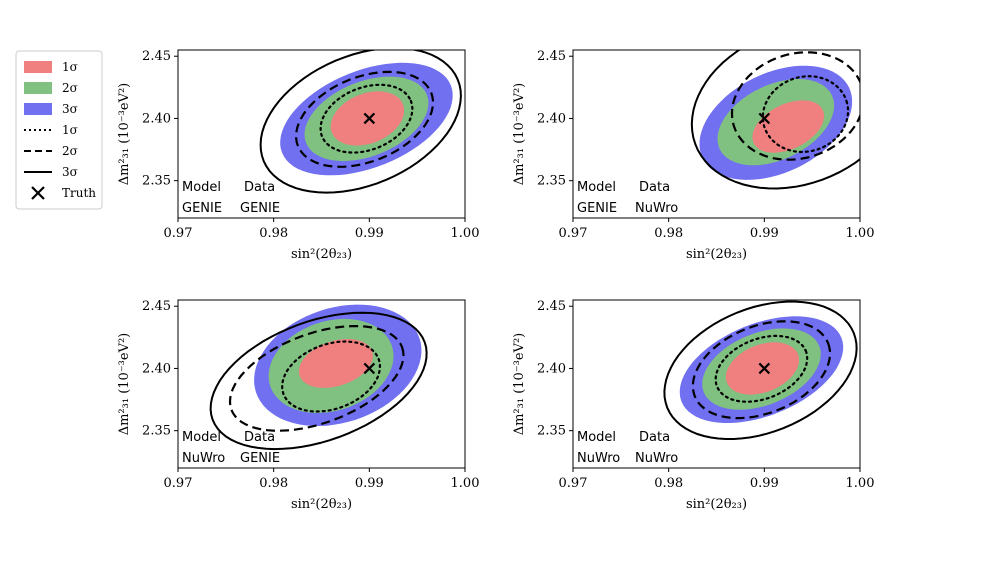 The width and height of the screenshot is (997, 561). What do you see at coordinates (70, 88) in the screenshot?
I see `legend-label-1: 2σ` at bounding box center [70, 88].